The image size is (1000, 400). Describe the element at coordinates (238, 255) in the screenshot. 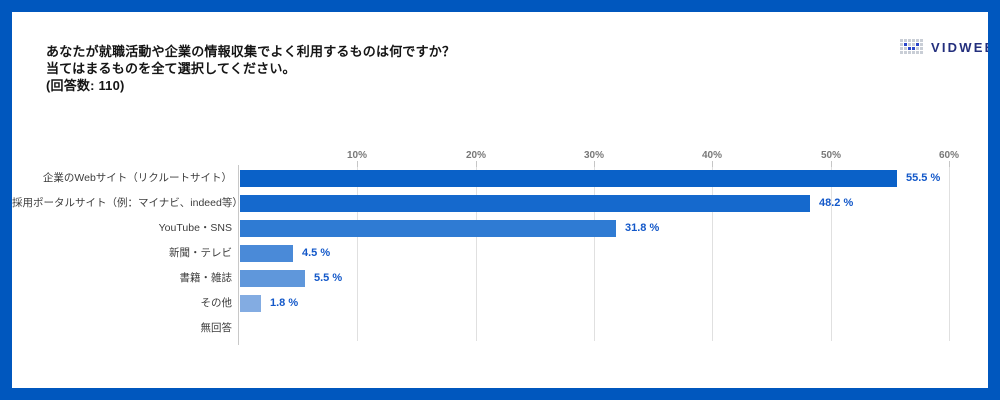

I see `y-axis-line` at that location.